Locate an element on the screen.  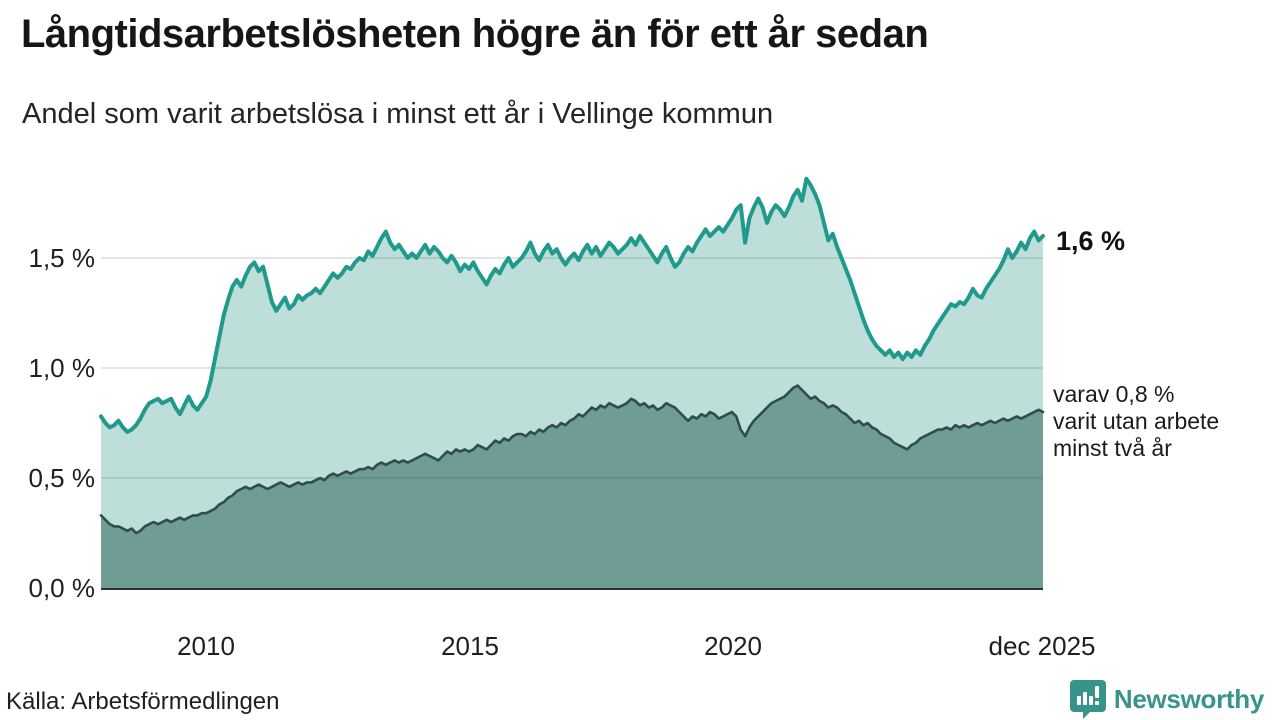
secondary-series-label-line2: varit utan arbete is located at coordinates (1136, 421).